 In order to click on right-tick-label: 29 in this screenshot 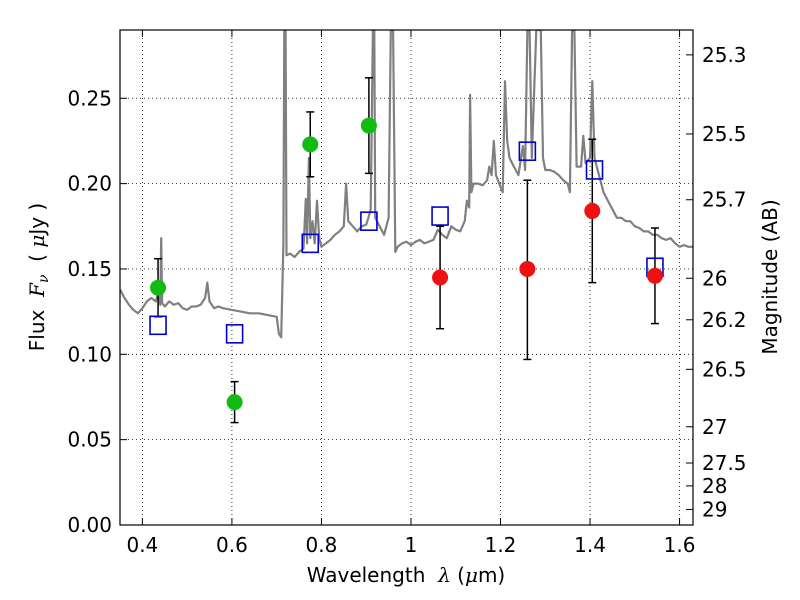, I will do `click(714, 509)`.